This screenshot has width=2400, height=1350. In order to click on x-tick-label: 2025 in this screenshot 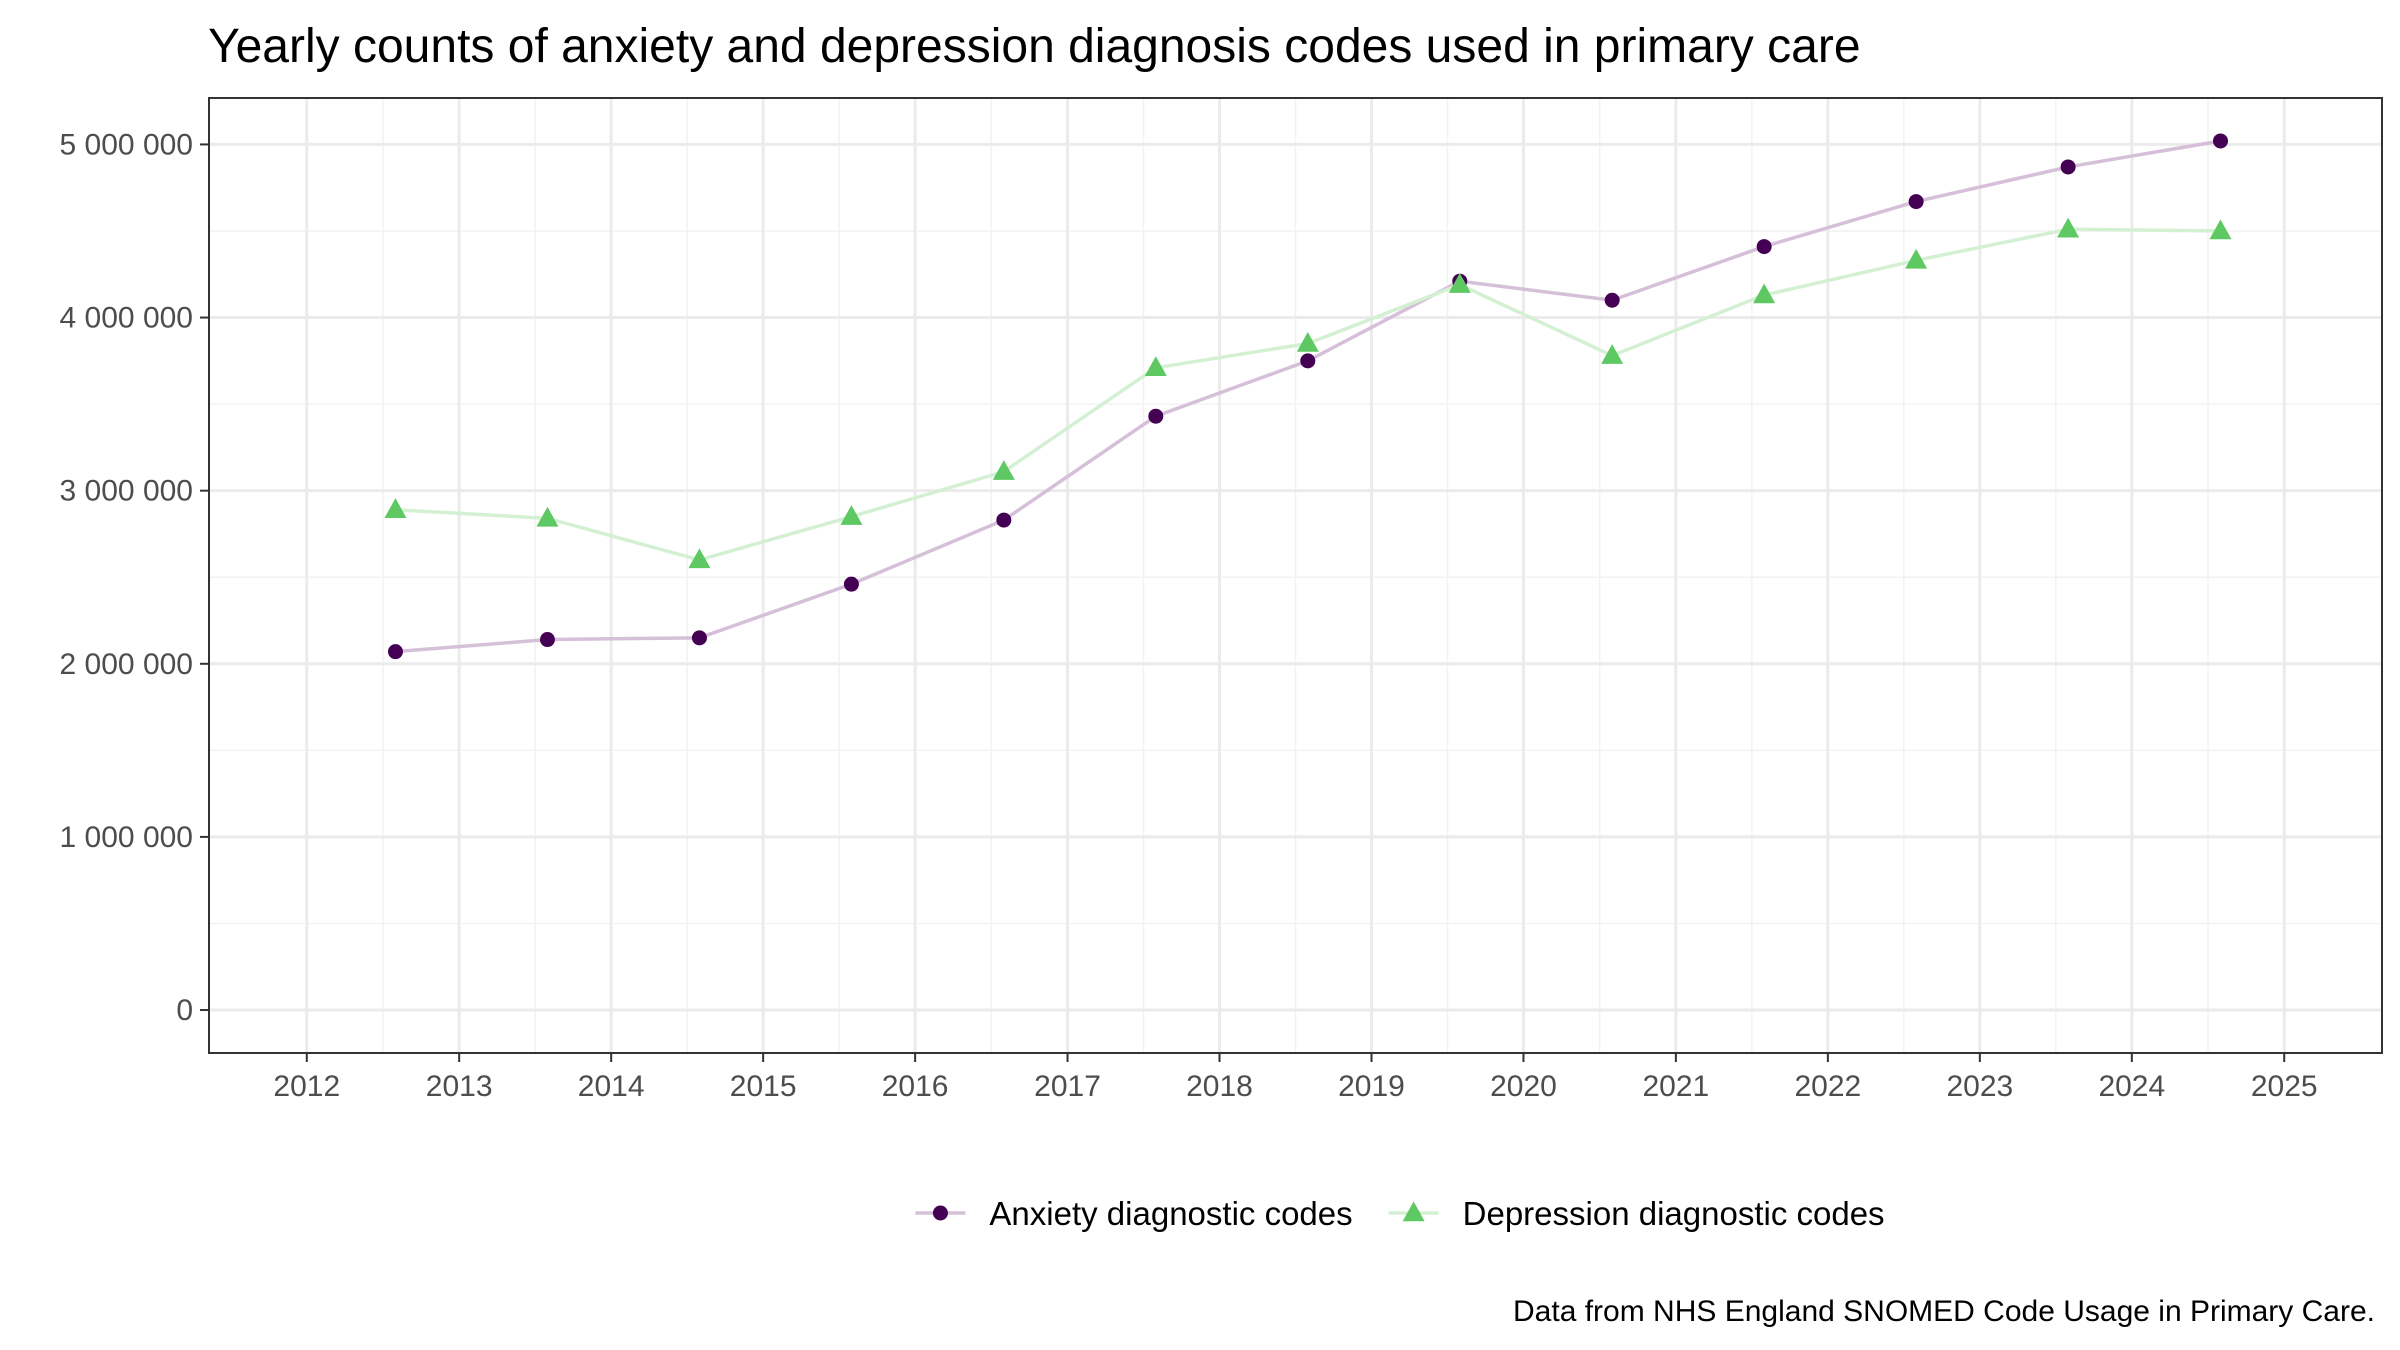, I will do `click(2284, 1086)`.